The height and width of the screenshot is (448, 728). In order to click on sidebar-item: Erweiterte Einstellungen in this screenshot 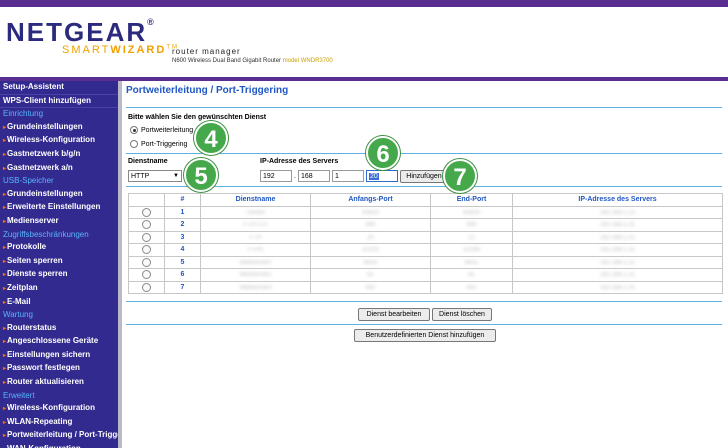, I will do `click(59, 208)`.